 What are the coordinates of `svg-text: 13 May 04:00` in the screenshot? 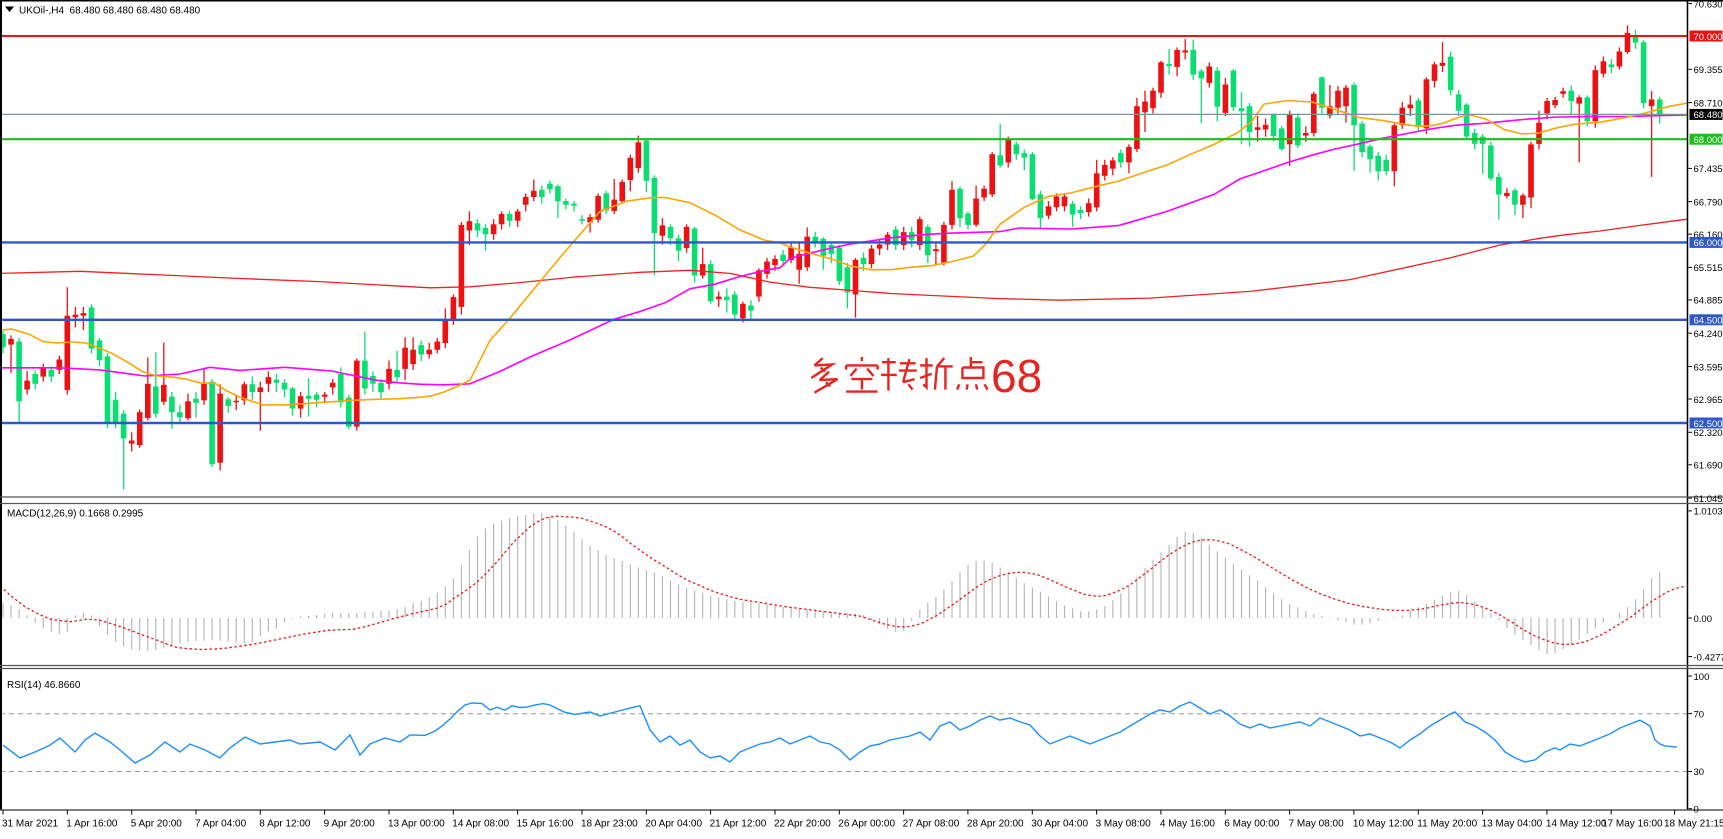 It's located at (1512, 824).